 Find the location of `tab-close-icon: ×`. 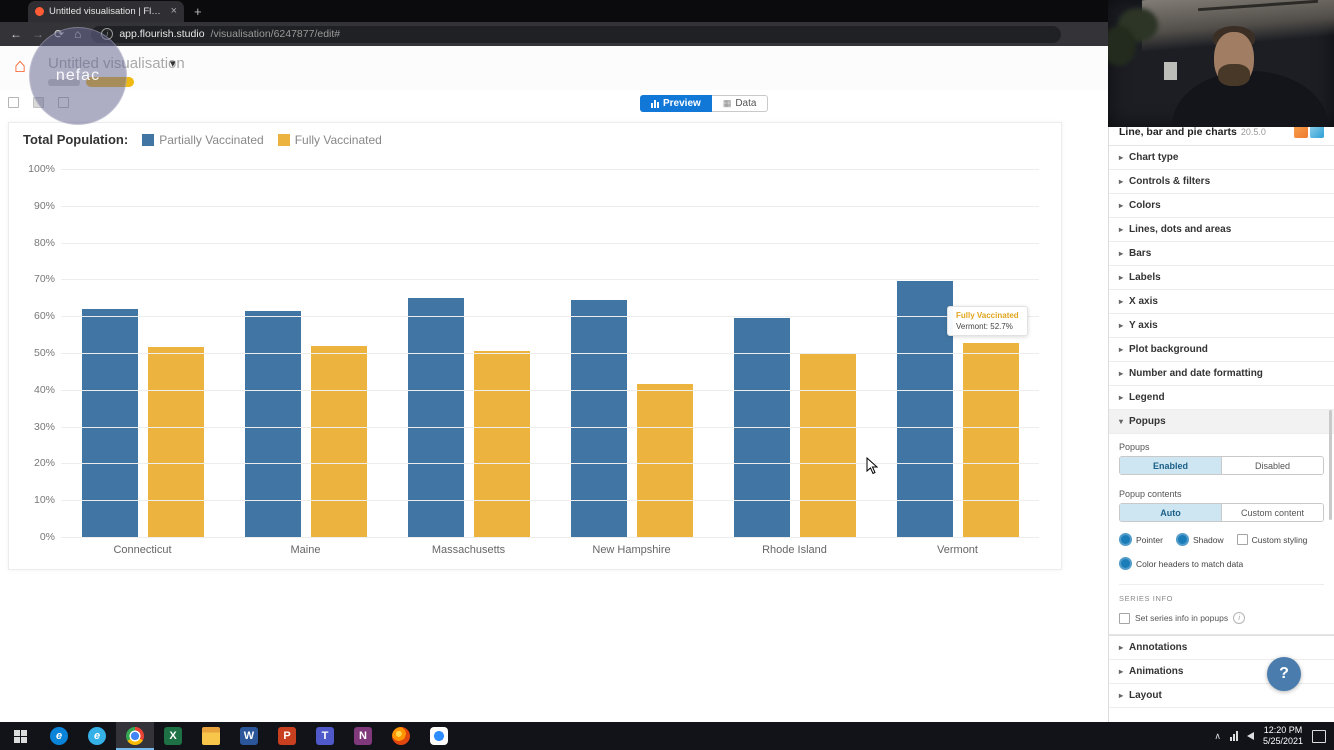

tab-close-icon: × is located at coordinates (173, 11).